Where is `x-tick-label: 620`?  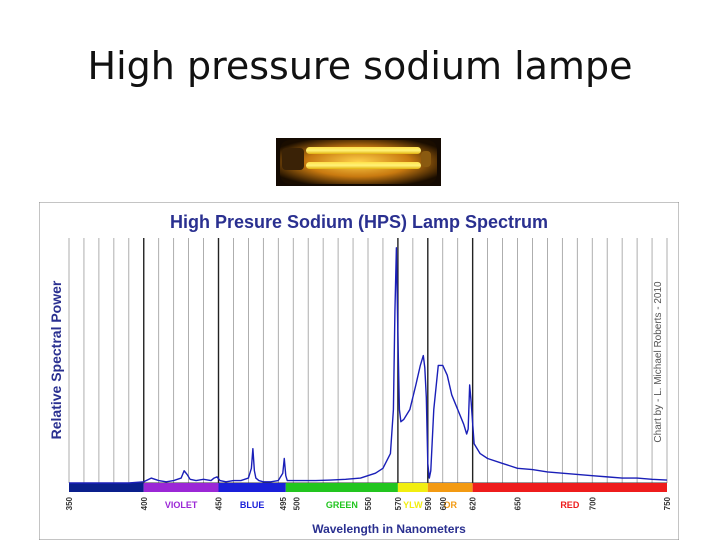
x-tick-label: 620 is located at coordinates (473, 503).